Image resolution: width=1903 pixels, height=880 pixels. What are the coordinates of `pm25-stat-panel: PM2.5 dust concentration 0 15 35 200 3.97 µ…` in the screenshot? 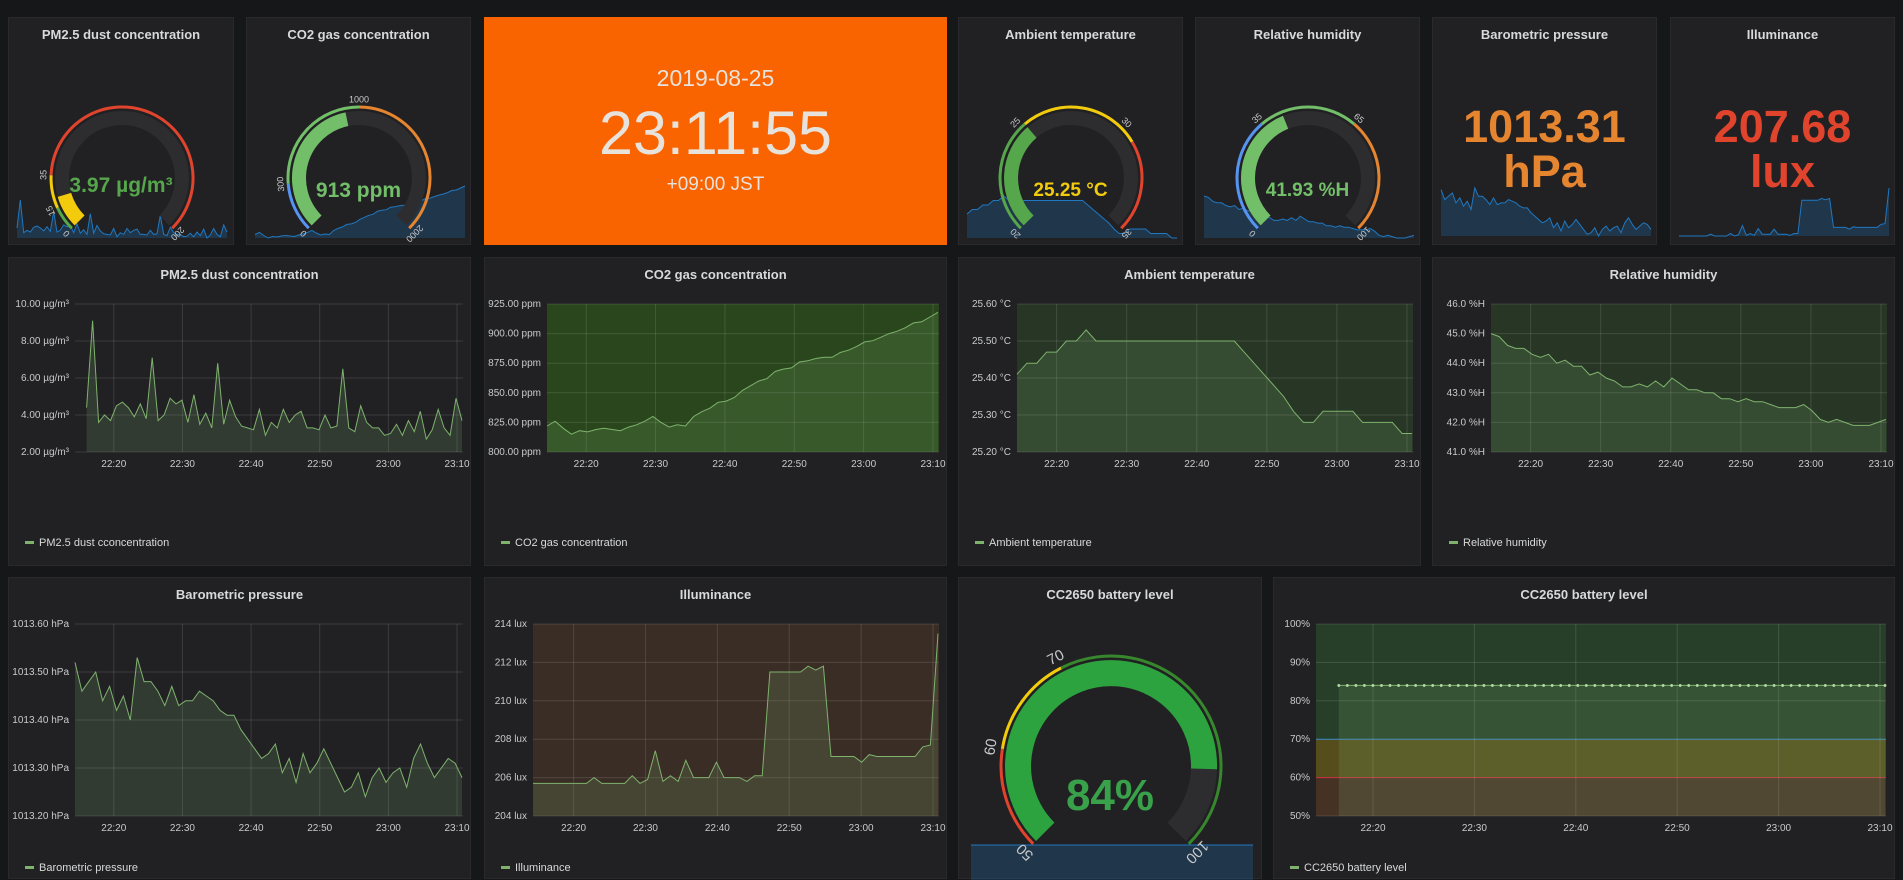 It's located at (121, 131).